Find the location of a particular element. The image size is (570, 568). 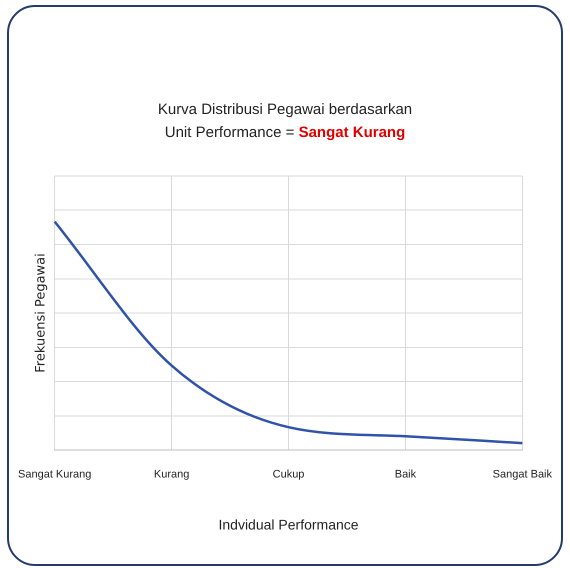

x-tick-label: Kurang is located at coordinates (172, 474).